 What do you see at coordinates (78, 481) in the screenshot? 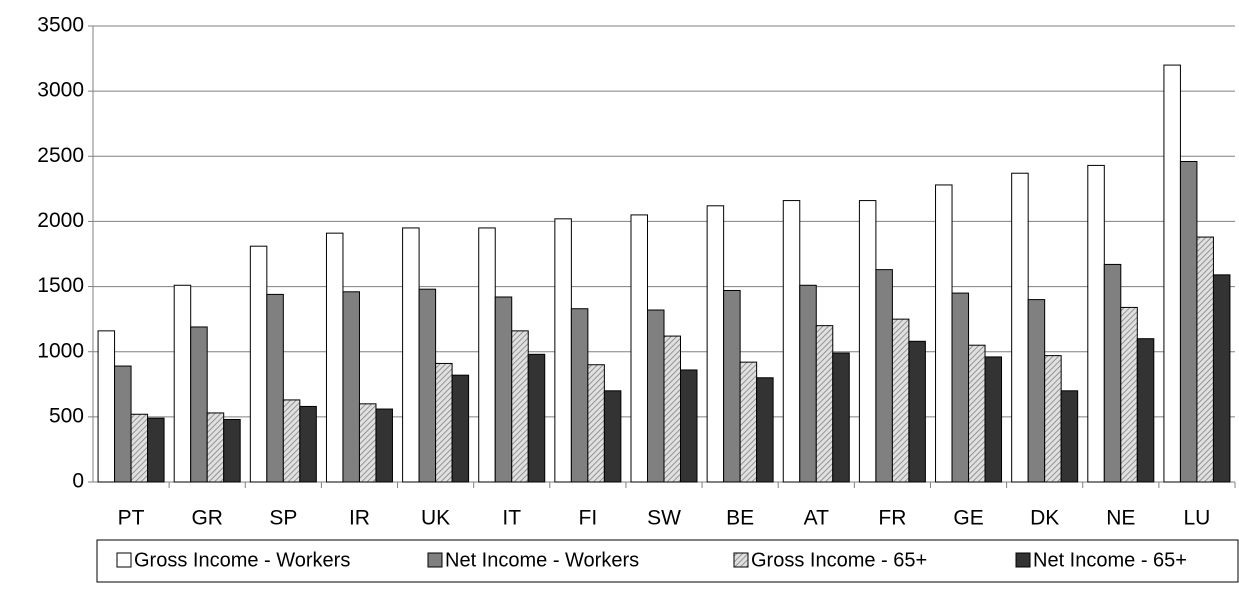
I see `y-tick-label: 0` at bounding box center [78, 481].